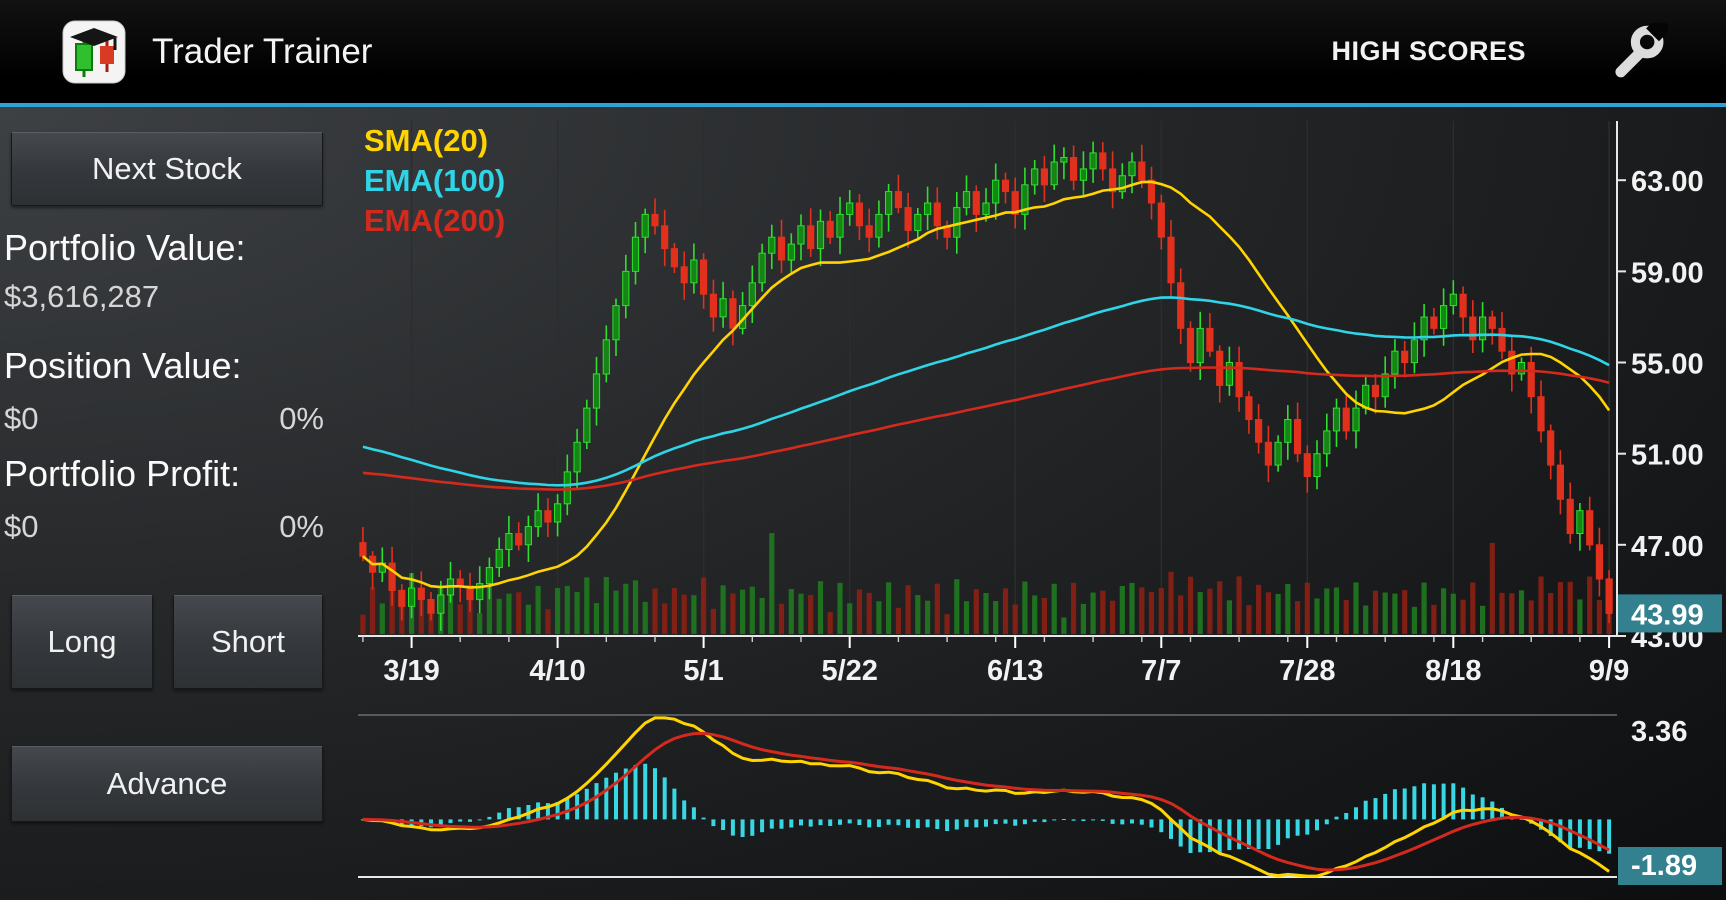  I want to click on legend-item-1: EMA(100), so click(434, 180).